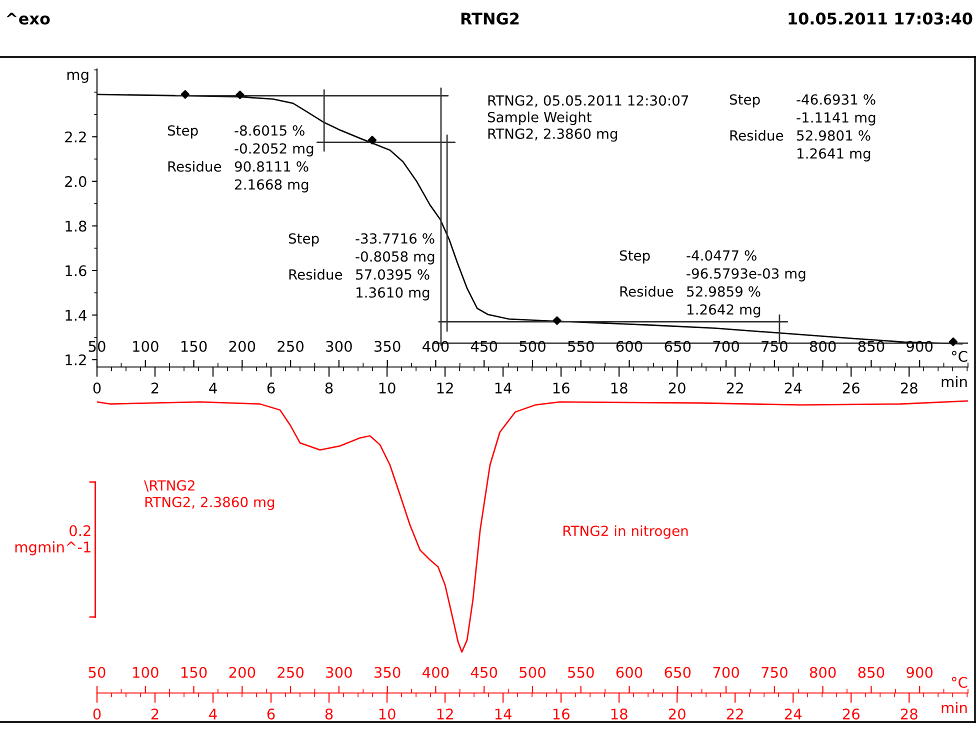 The width and height of the screenshot is (979, 751). I want to click on chart-title: RTNG2, so click(490, 18).